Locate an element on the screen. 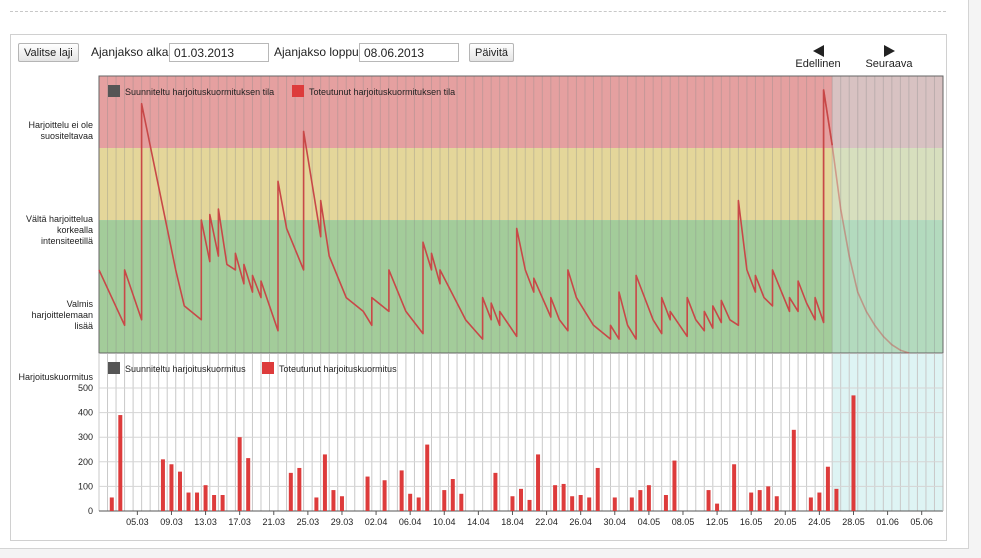  next-label: Seuraava is located at coordinates (889, 64).